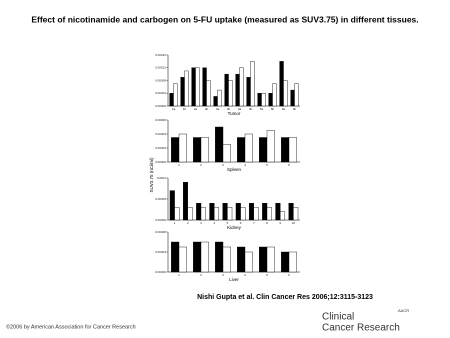 The height and width of the screenshot is (338, 450). I want to click on x-tick-label: 3b, so click(229, 109).